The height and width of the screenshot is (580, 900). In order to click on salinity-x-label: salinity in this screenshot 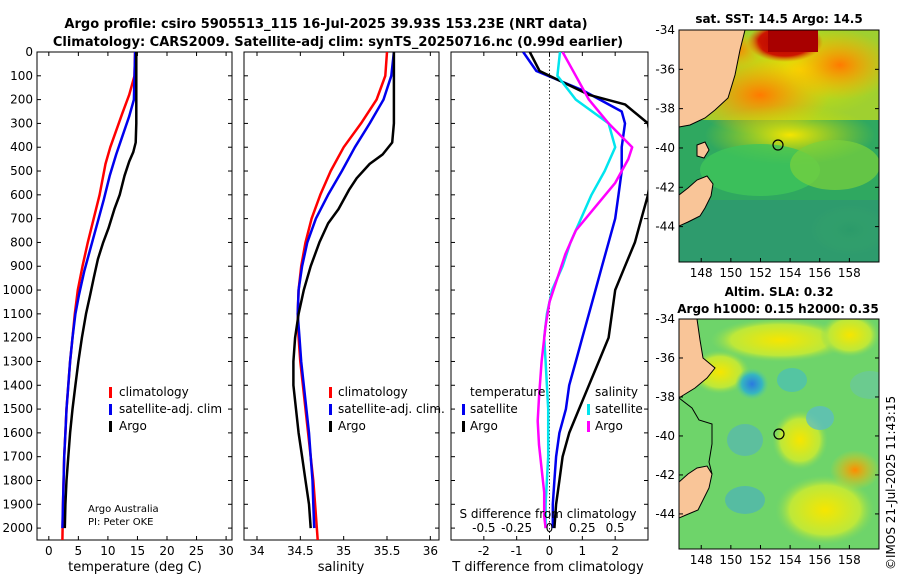, I will do `click(341, 567)`.